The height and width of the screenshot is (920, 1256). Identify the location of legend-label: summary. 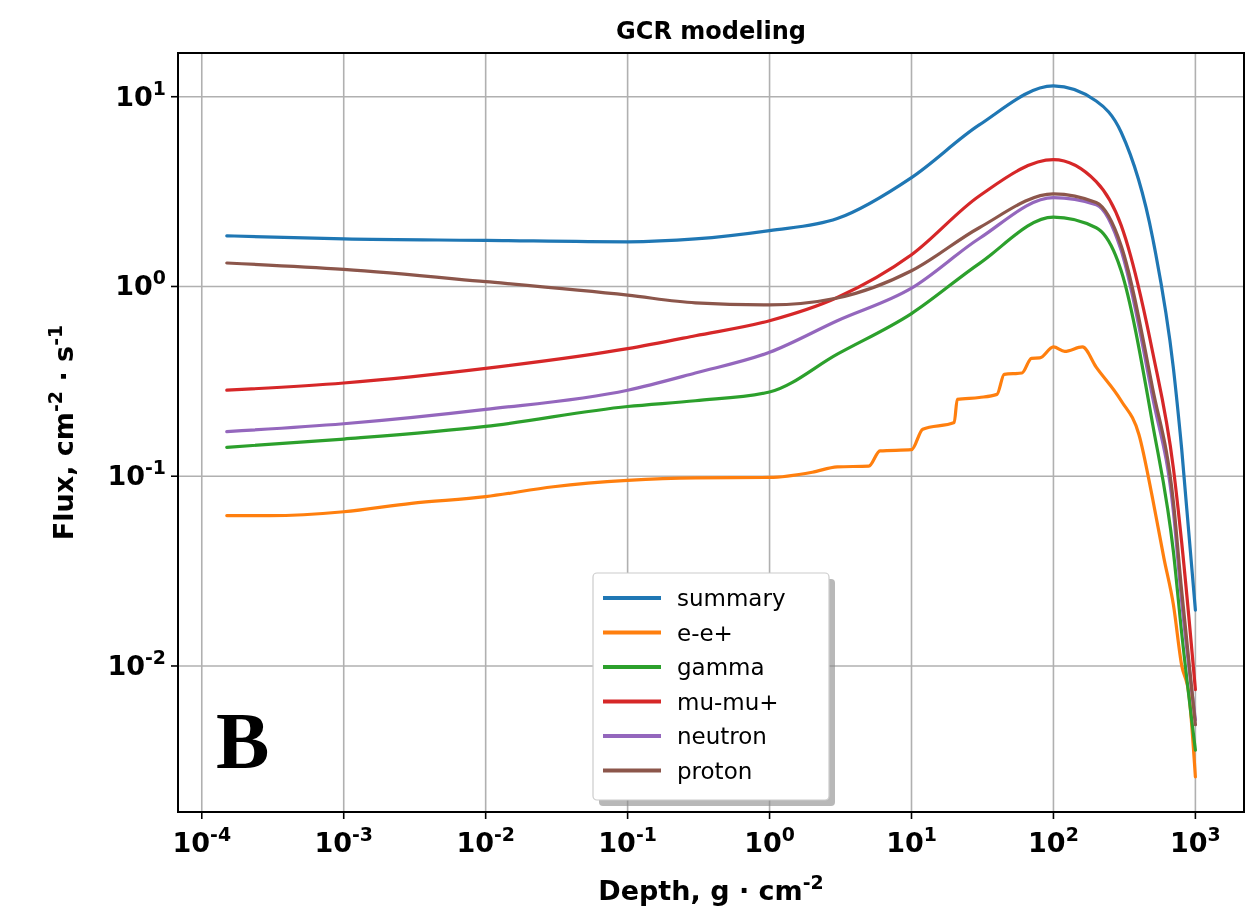
(731, 598).